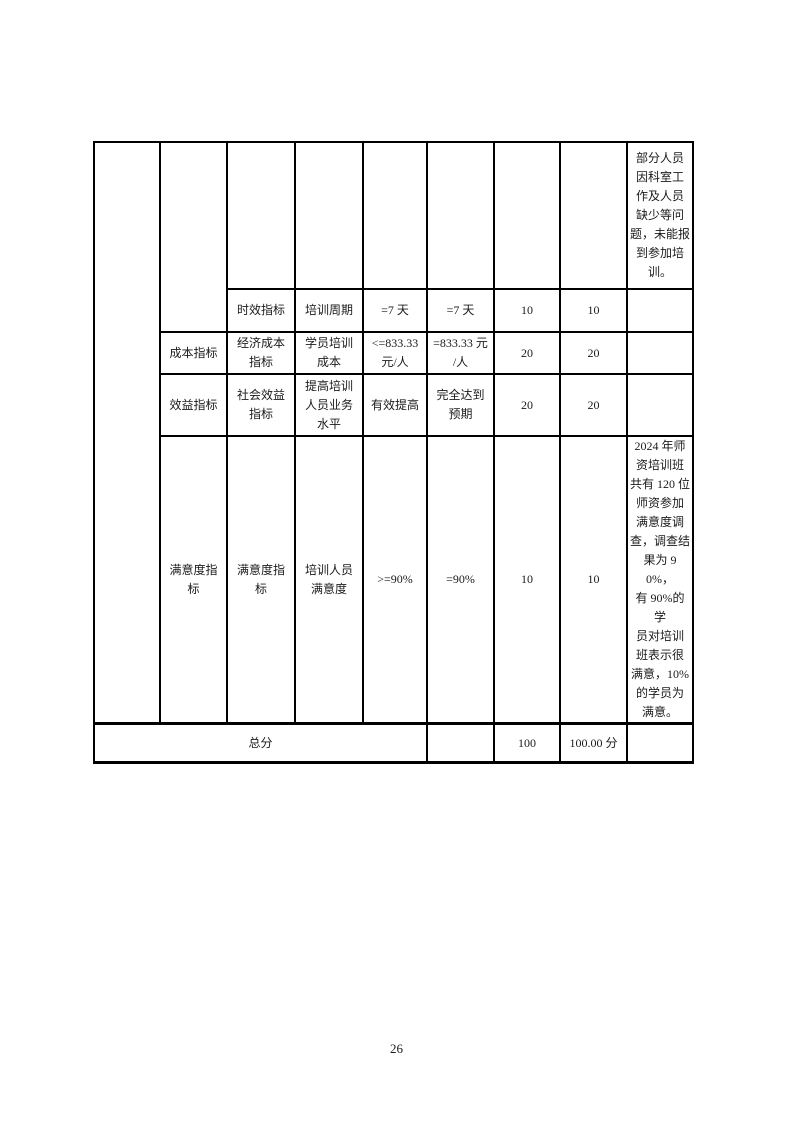 Image resolution: width=793 pixels, height=1122 pixels. What do you see at coordinates (260, 743) in the screenshot?
I see `total-label-cell: 总分` at bounding box center [260, 743].